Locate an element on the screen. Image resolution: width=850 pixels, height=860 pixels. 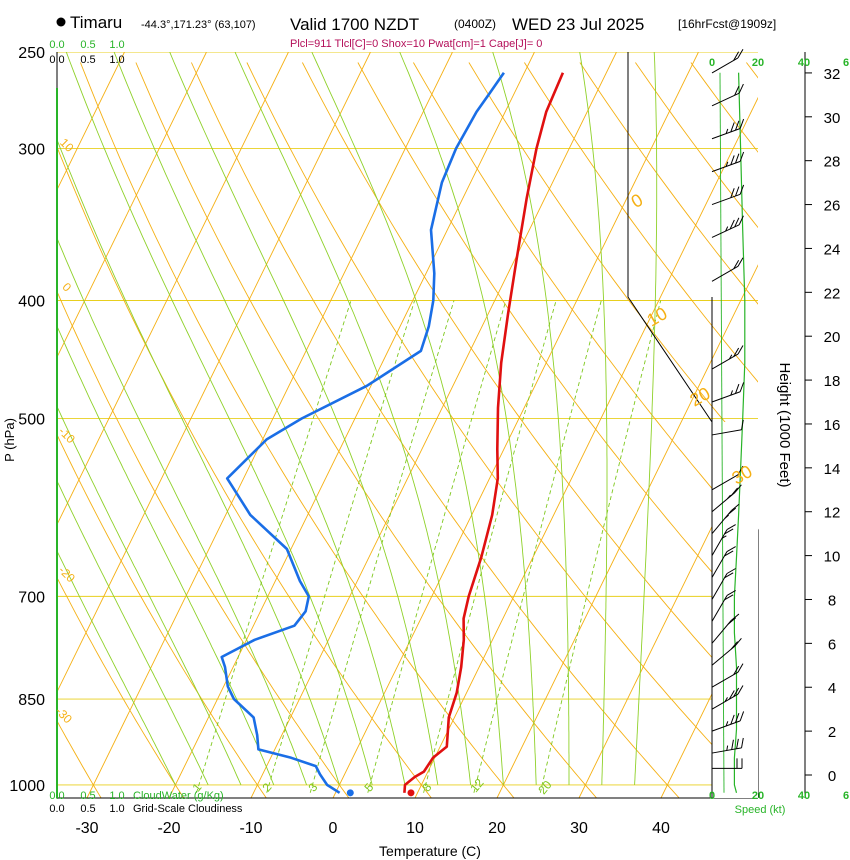
height-tick-label: 8 is located at coordinates (832, 600).